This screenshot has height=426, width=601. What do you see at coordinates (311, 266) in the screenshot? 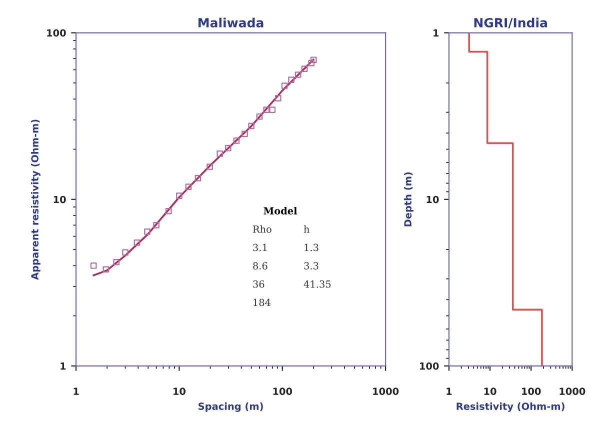
I see `annotation: 3.3` at bounding box center [311, 266].